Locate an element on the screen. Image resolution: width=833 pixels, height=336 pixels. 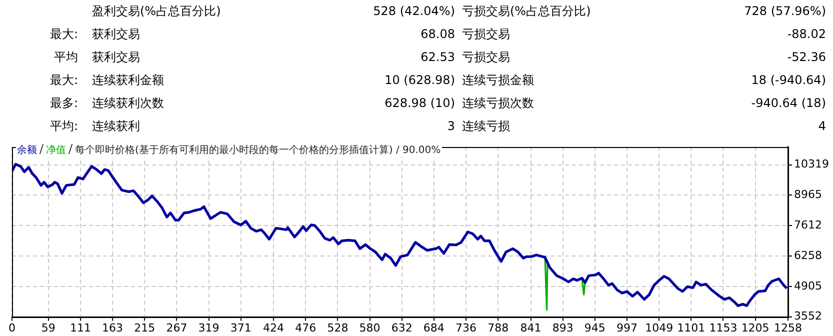
x-tick-label: 788 is located at coordinates (498, 327).